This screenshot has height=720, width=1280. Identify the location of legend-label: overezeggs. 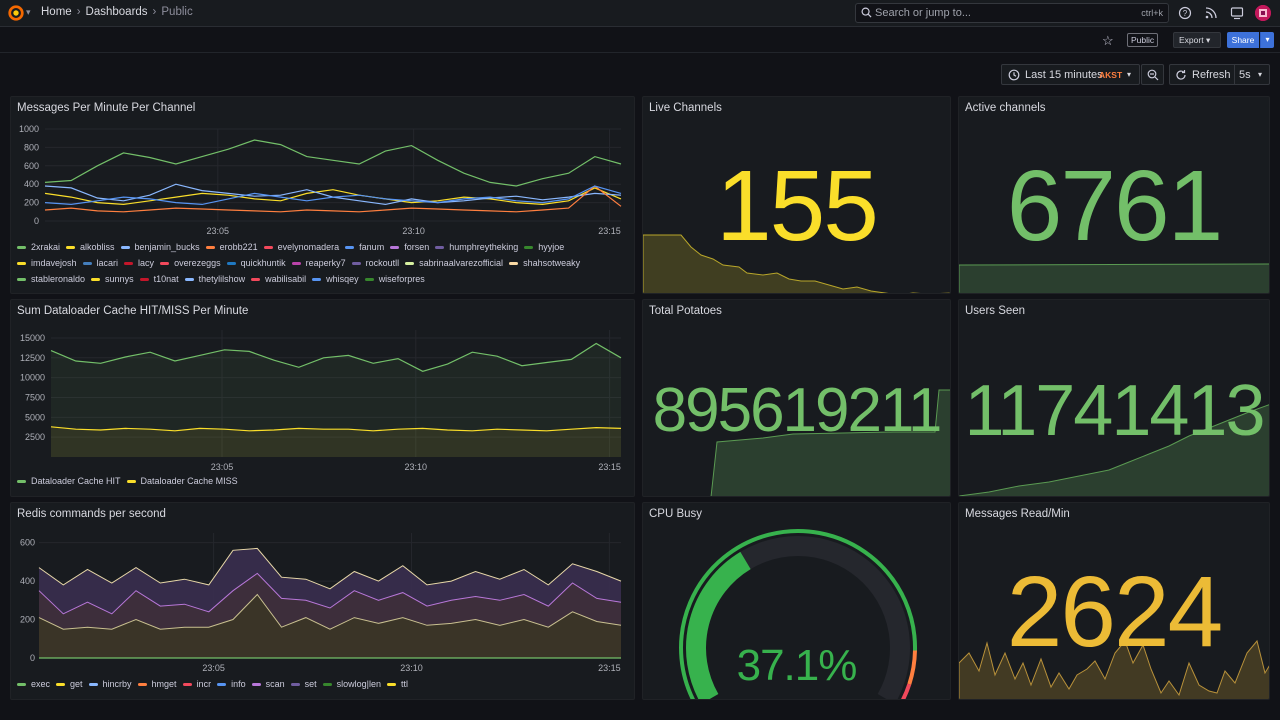
(197, 263).